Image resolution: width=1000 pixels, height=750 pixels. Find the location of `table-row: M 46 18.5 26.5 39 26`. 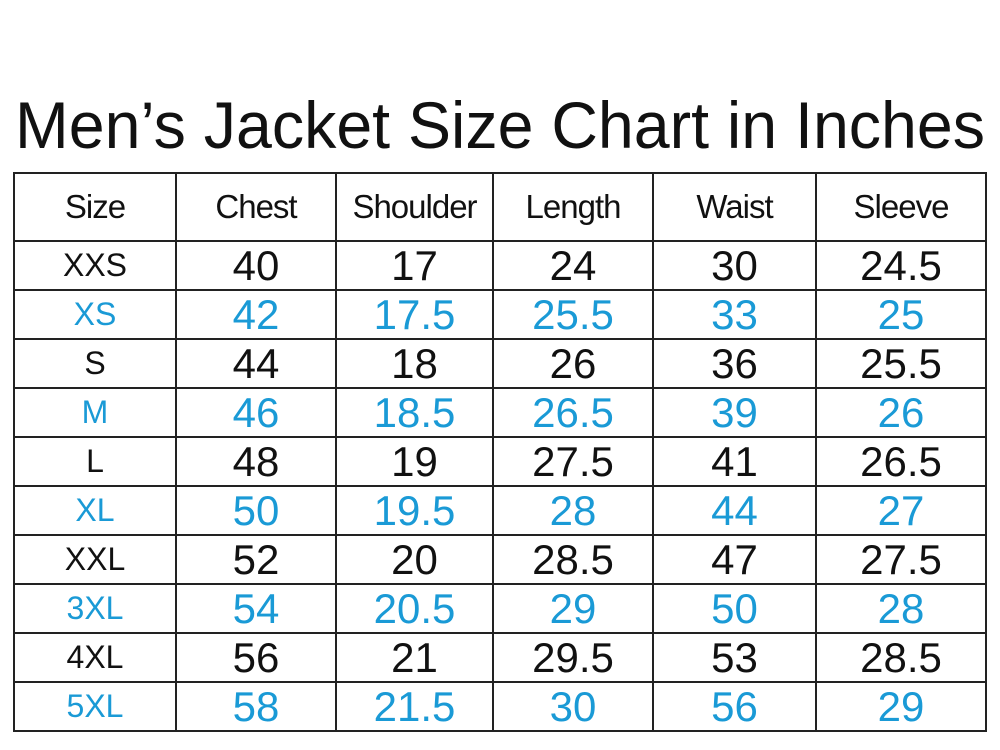

table-row: M 46 18.5 26.5 39 26 is located at coordinates (500, 412).